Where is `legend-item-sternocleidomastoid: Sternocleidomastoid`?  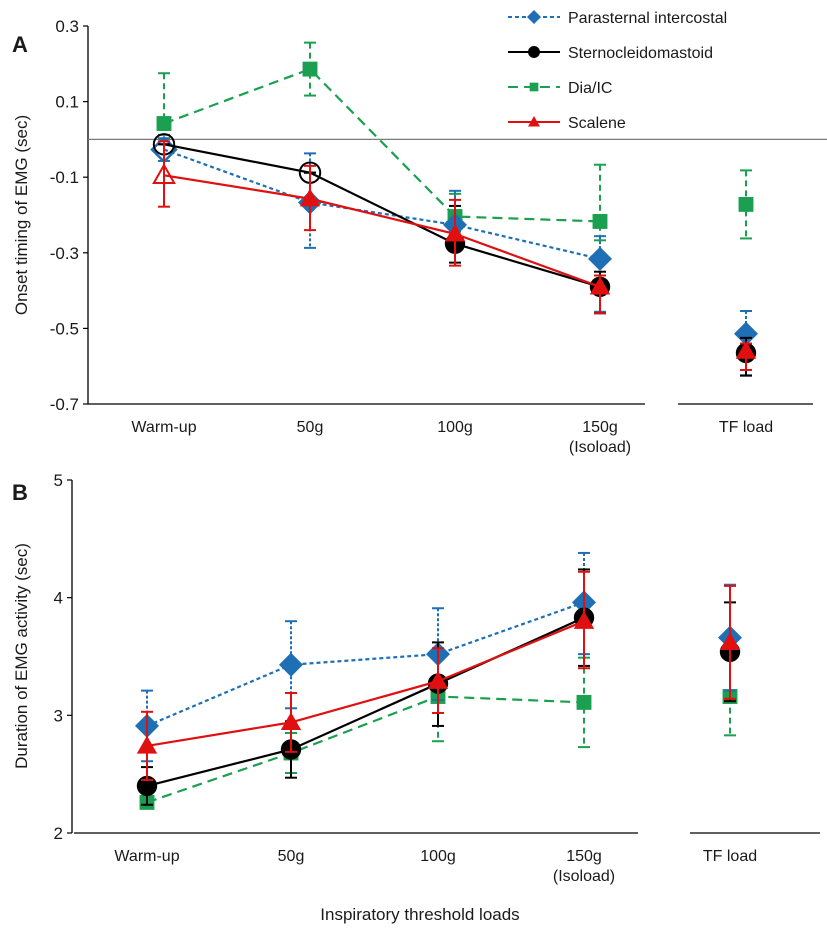
legend-item-sternocleidomastoid: Sternocleidomastoid is located at coordinates (610, 53).